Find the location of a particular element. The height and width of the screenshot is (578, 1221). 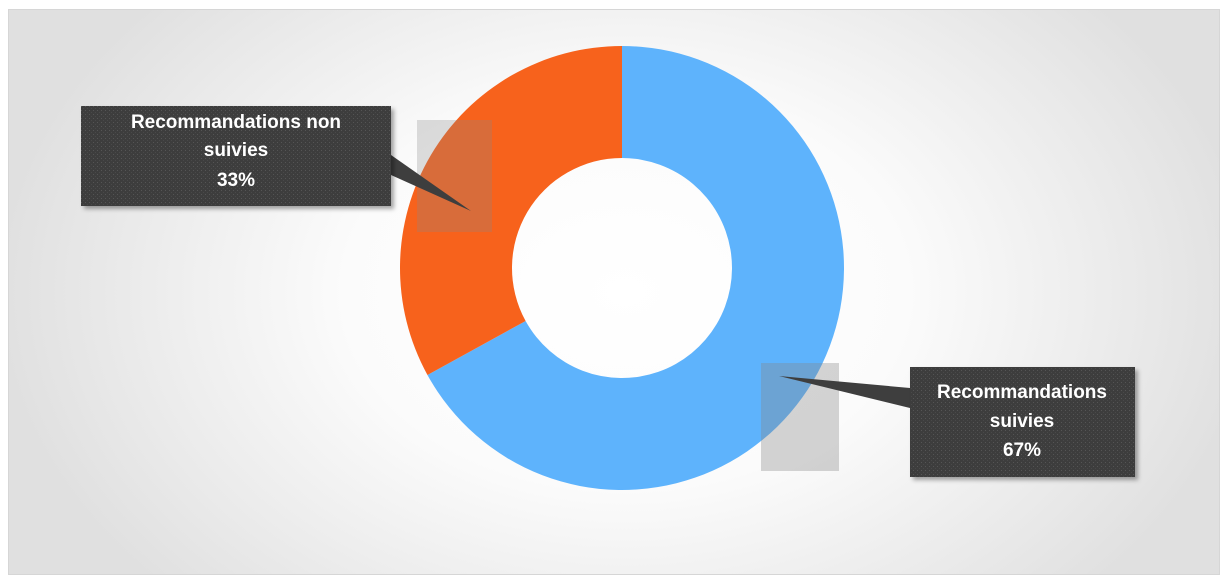

slice-non-suivies is located at coordinates (511, 210).